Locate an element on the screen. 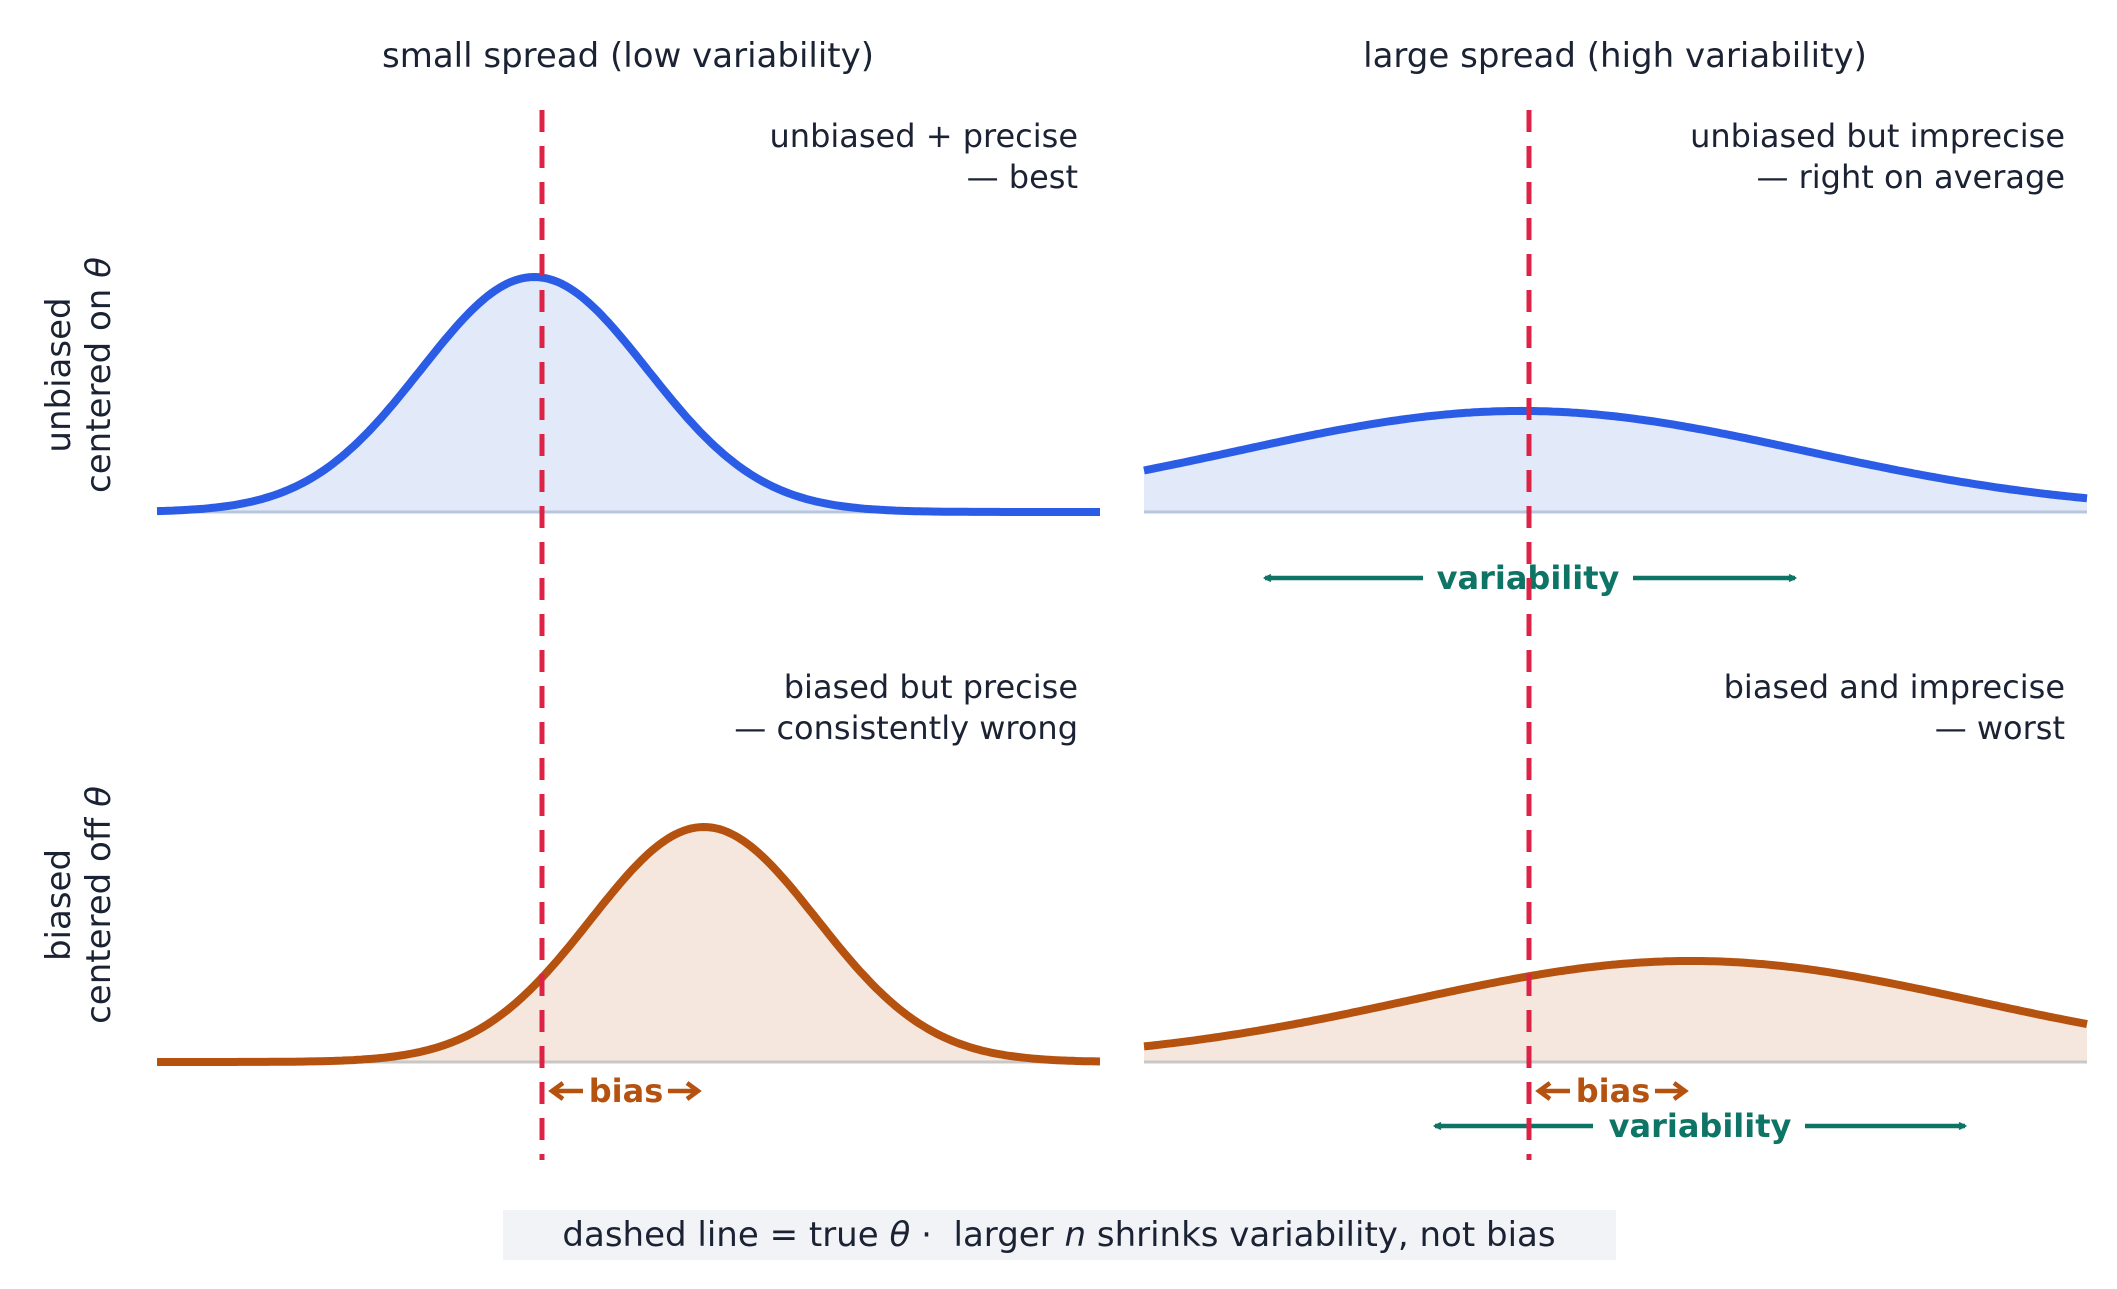 Image resolution: width=2117 pixels, height=1289 pixels. variability-label: variability is located at coordinates (1700, 1126).